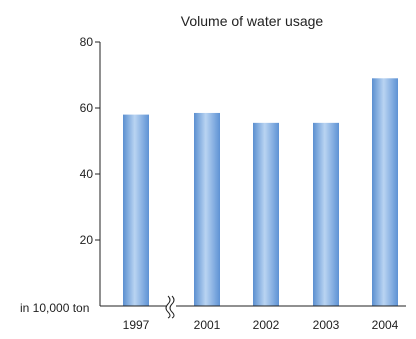 This screenshot has height=339, width=416. Describe the element at coordinates (54, 308) in the screenshot. I see `y-unit-label: in 10,000 ton` at that location.